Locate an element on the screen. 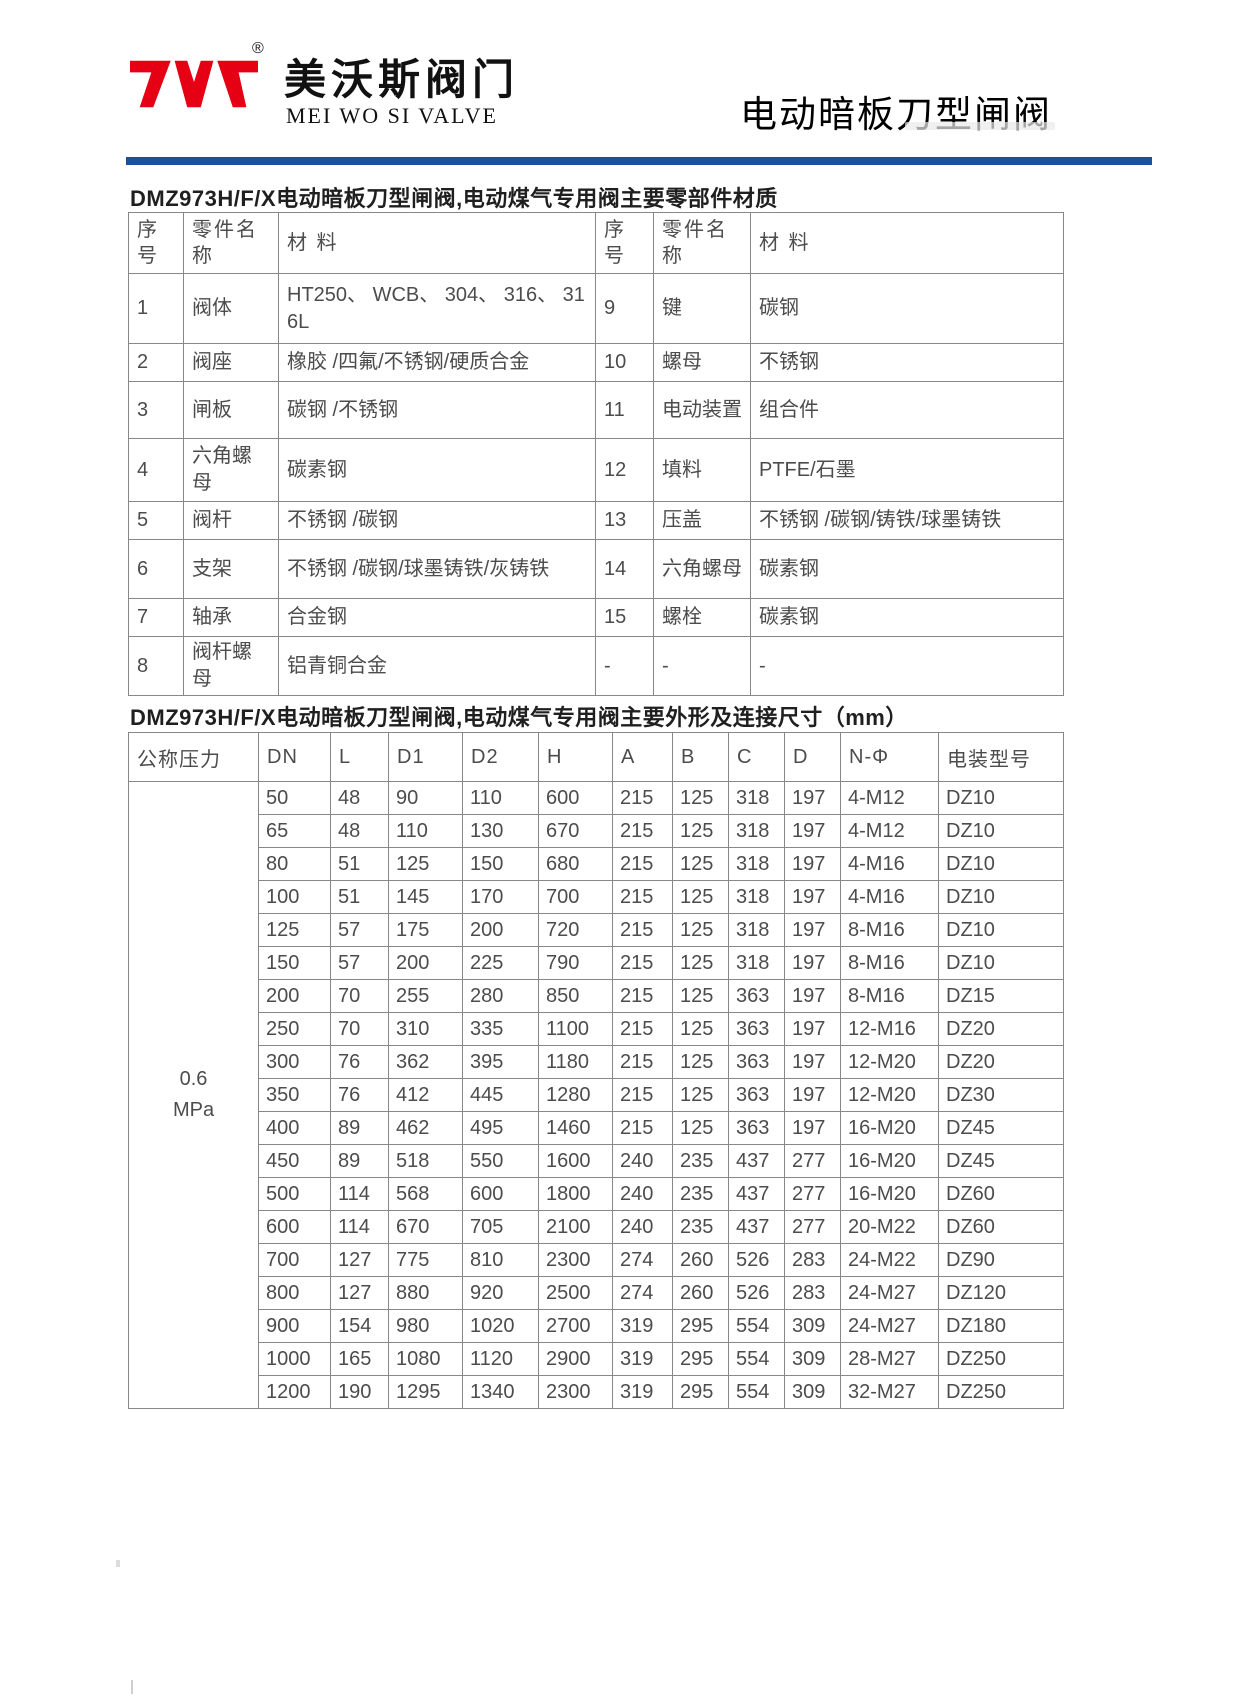  dimensions-table-cell: 114 is located at coordinates (359, 1194).